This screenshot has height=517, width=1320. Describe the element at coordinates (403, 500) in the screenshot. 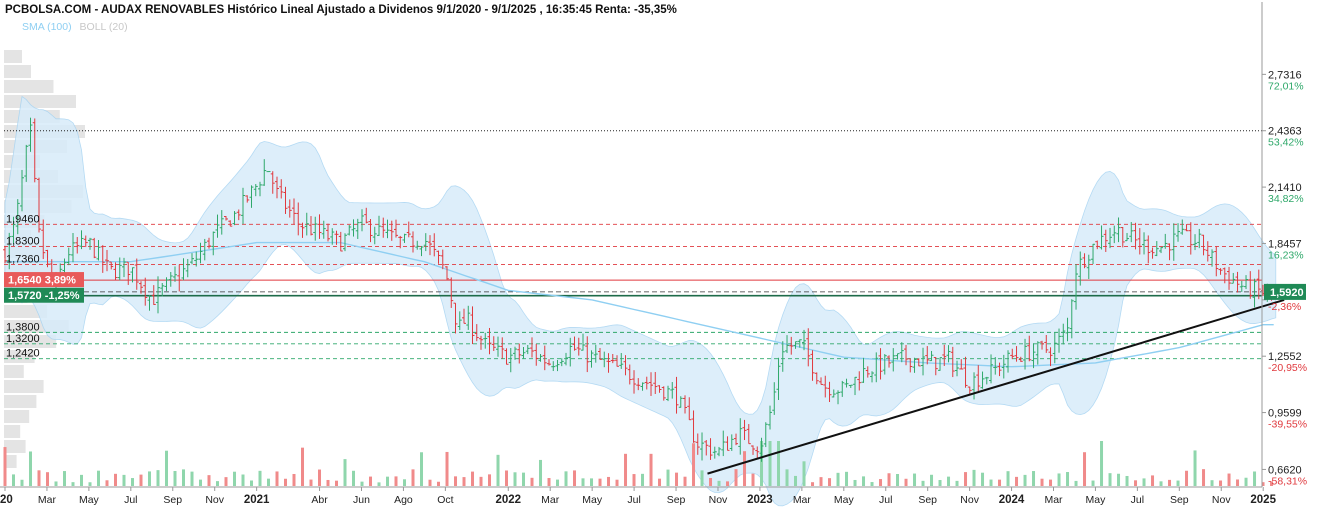

I see `x-tick-label: Ago` at that location.